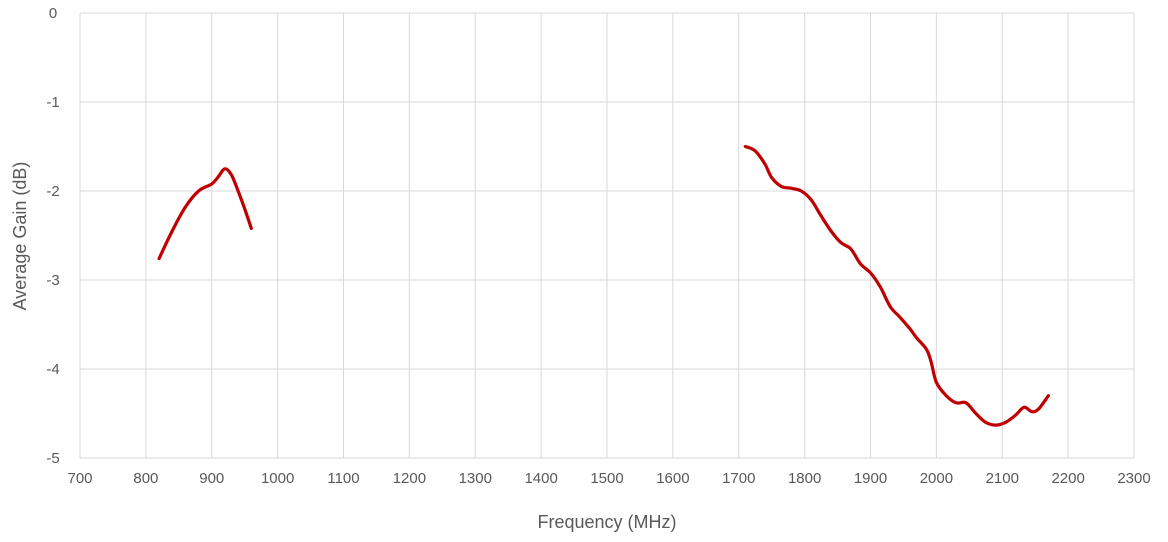 This screenshot has width=1168, height=542. Describe the element at coordinates (52, 191) in the screenshot. I see `y-tick-label: -2` at that location.